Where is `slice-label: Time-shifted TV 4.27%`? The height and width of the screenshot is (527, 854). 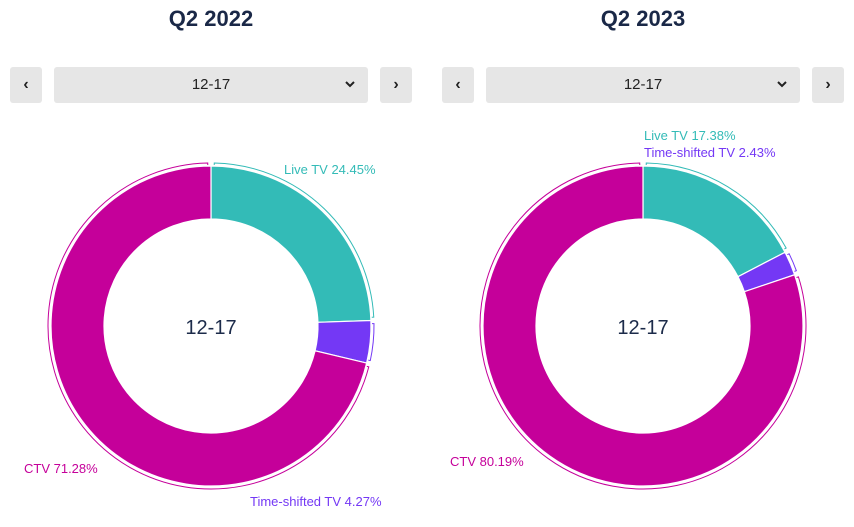 slice-label: Time-shifted TV 4.27% is located at coordinates (316, 501).